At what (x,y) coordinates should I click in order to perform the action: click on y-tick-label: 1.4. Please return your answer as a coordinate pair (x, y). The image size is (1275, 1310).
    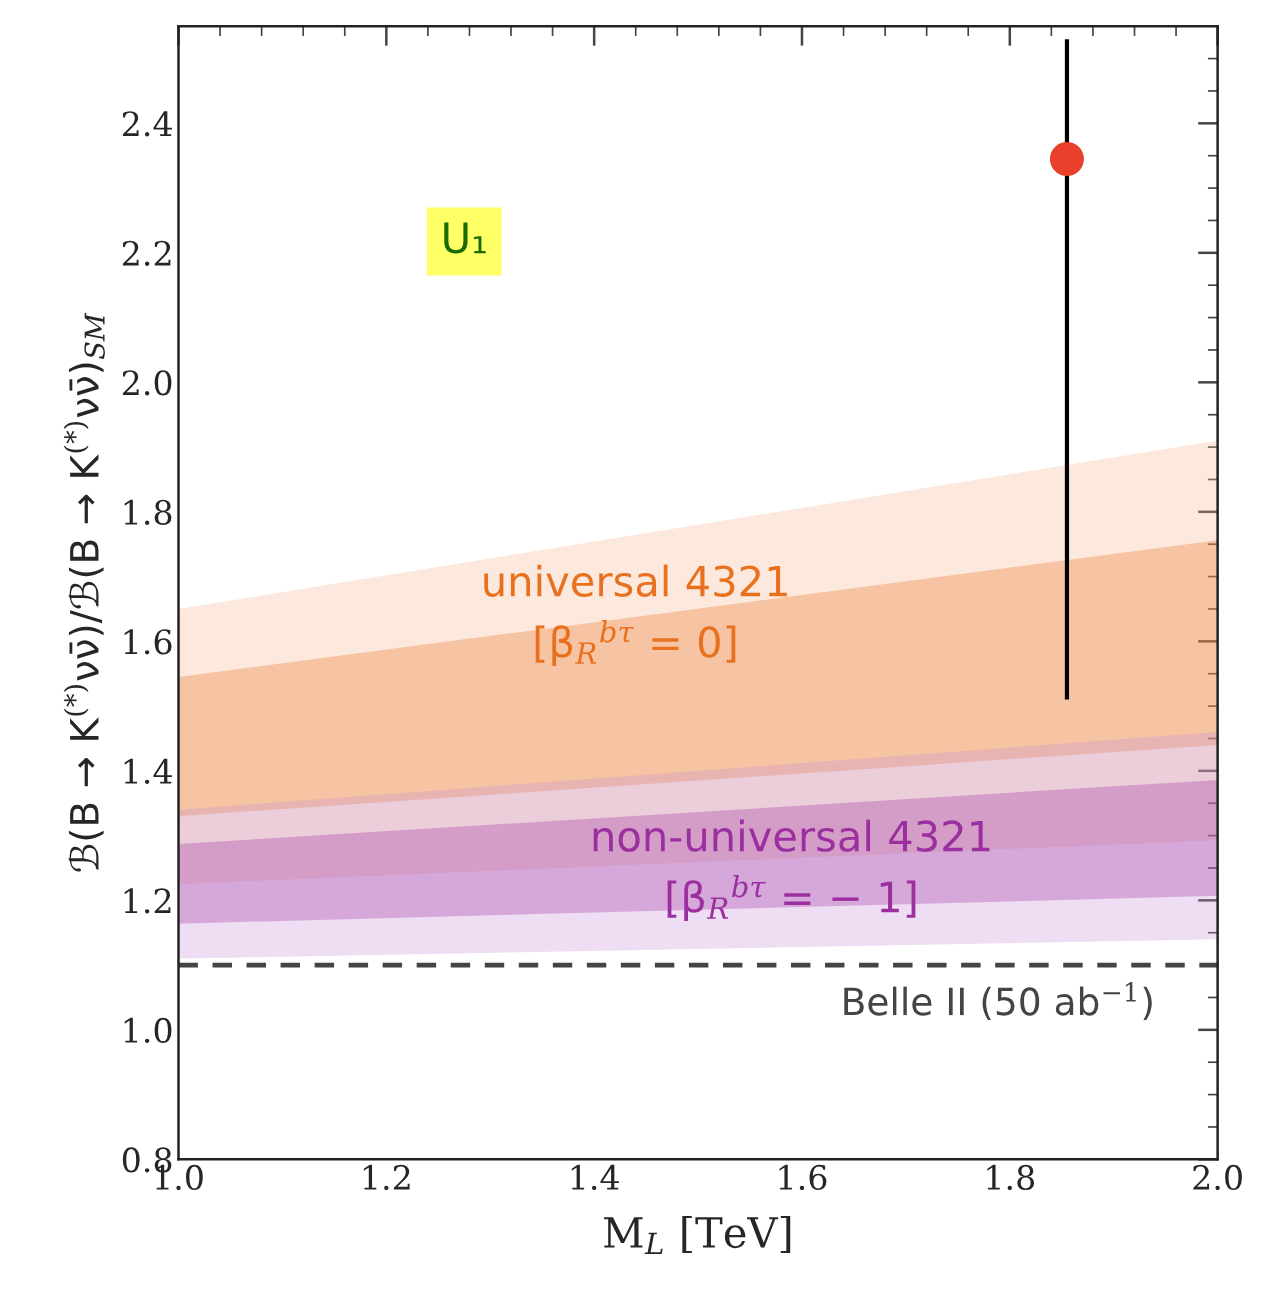
    Looking at the image, I should click on (148, 771).